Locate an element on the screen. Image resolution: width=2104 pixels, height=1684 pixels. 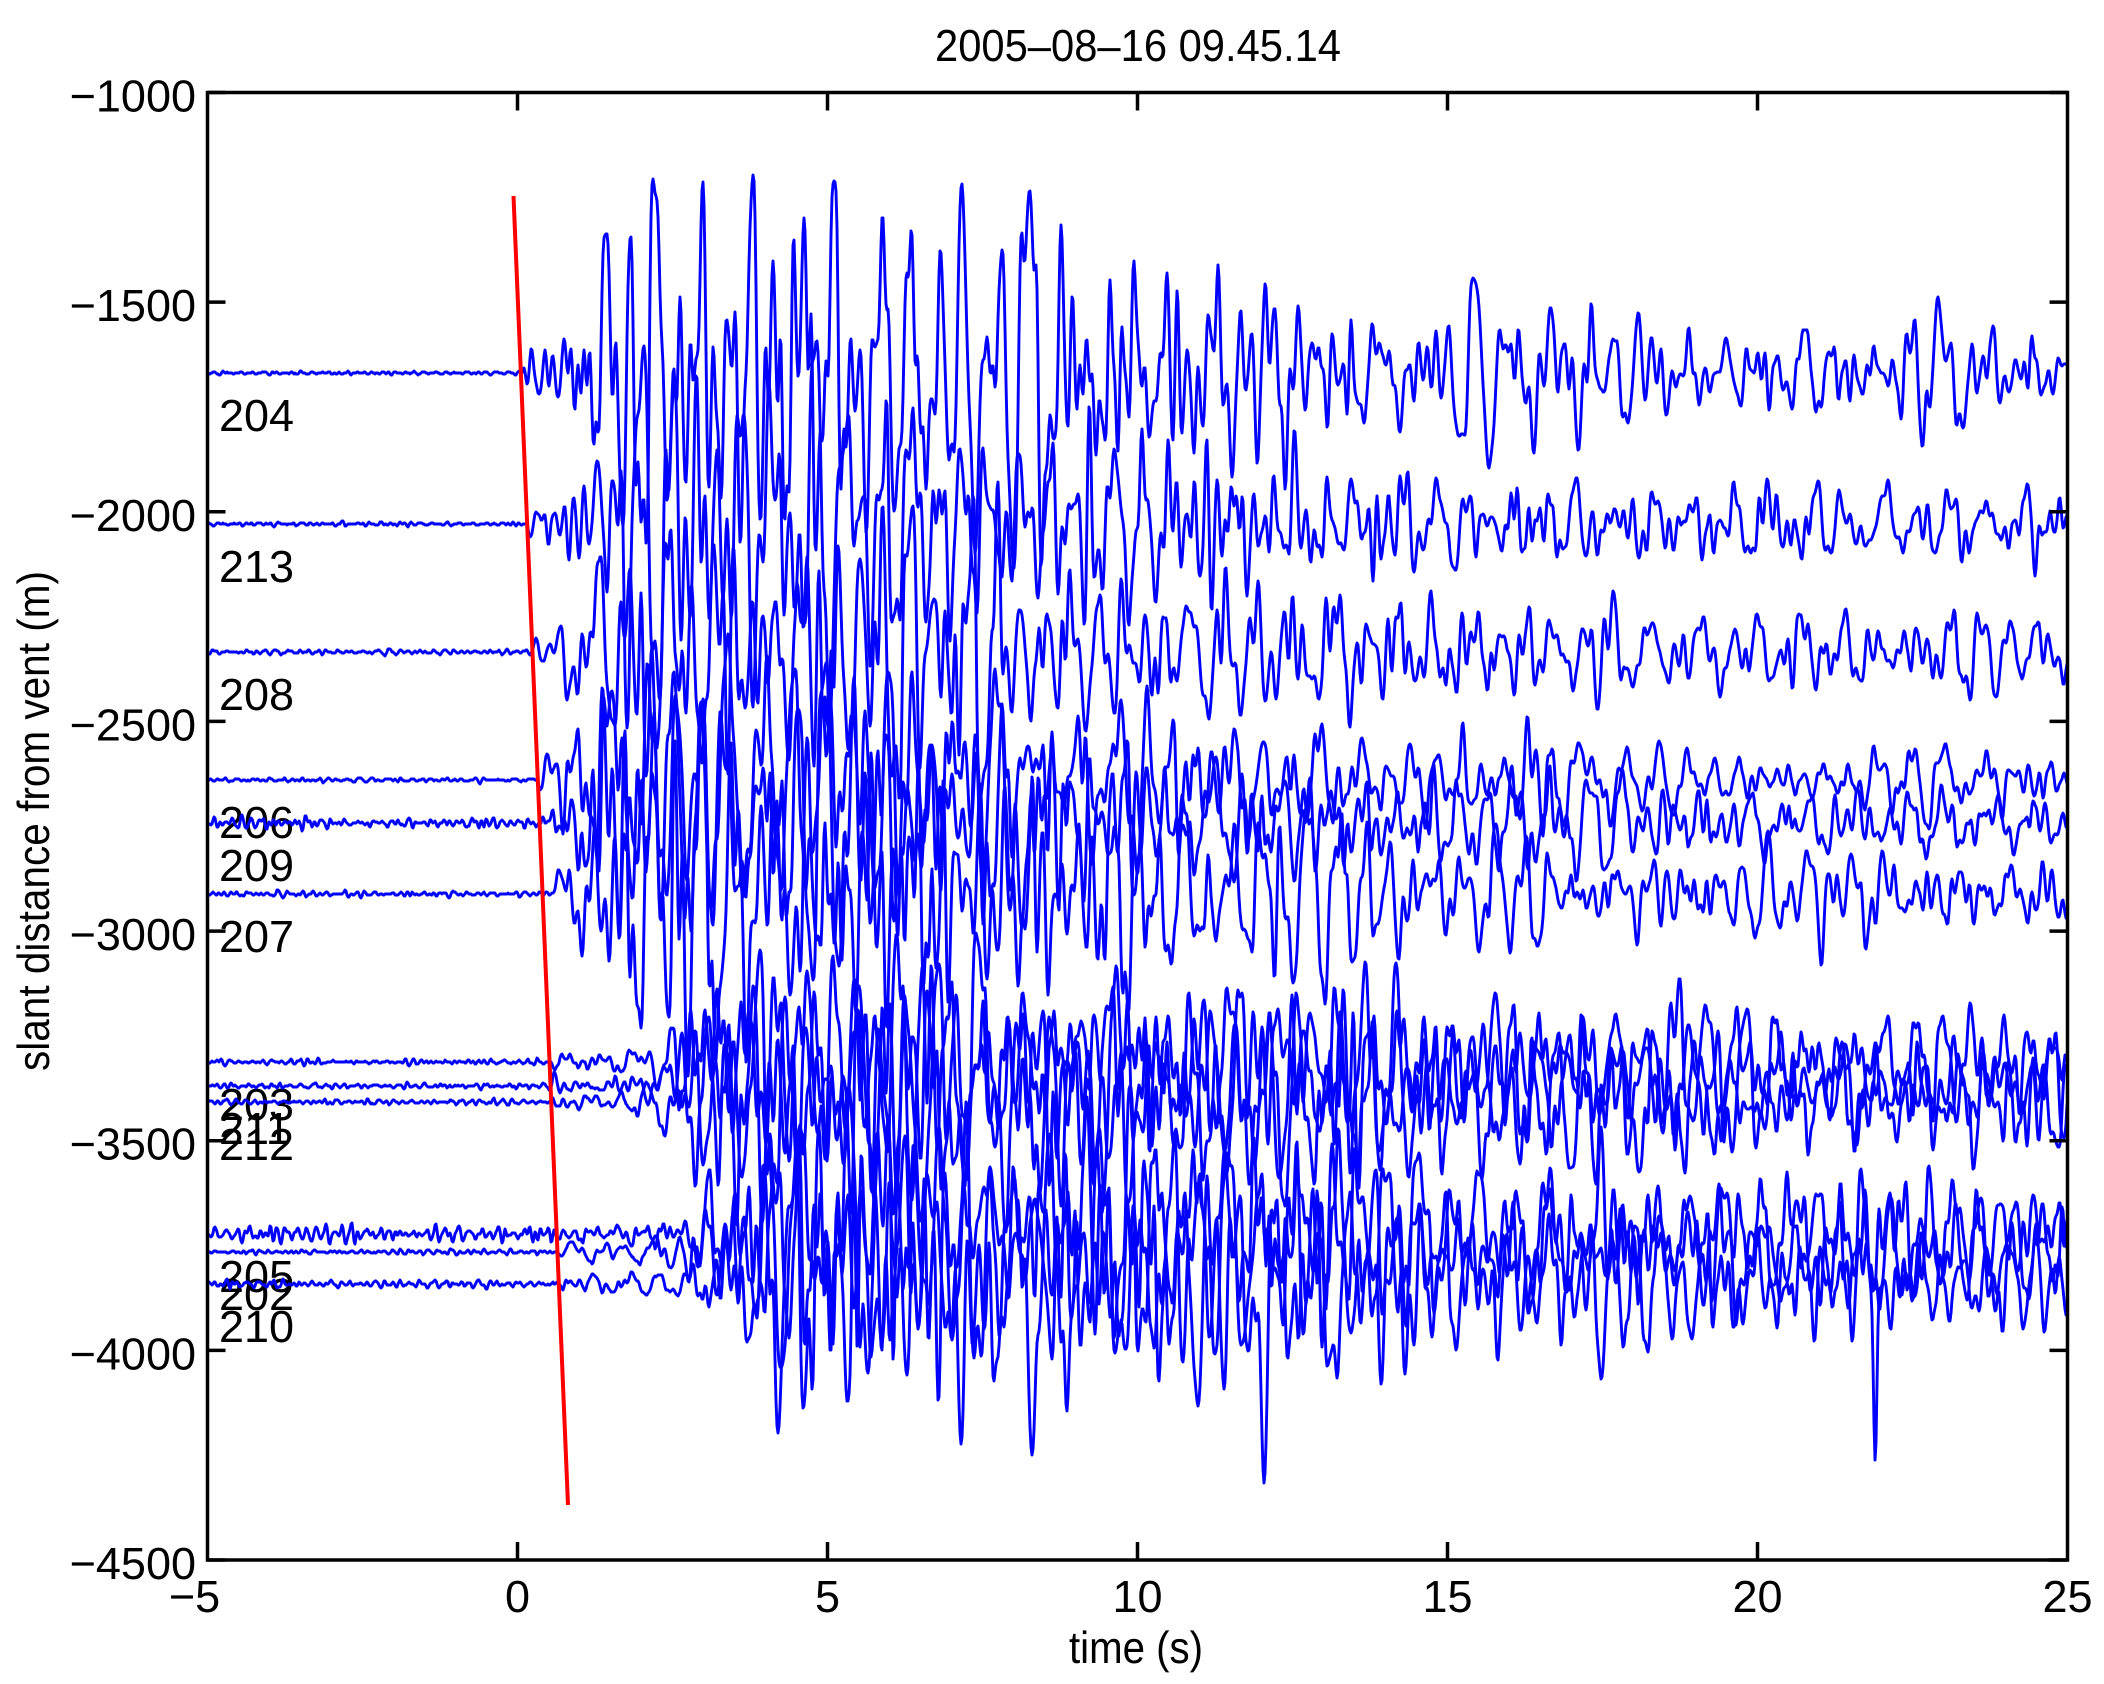
svg-text: slant distance from vent (m) is located at coordinates (33, 821).